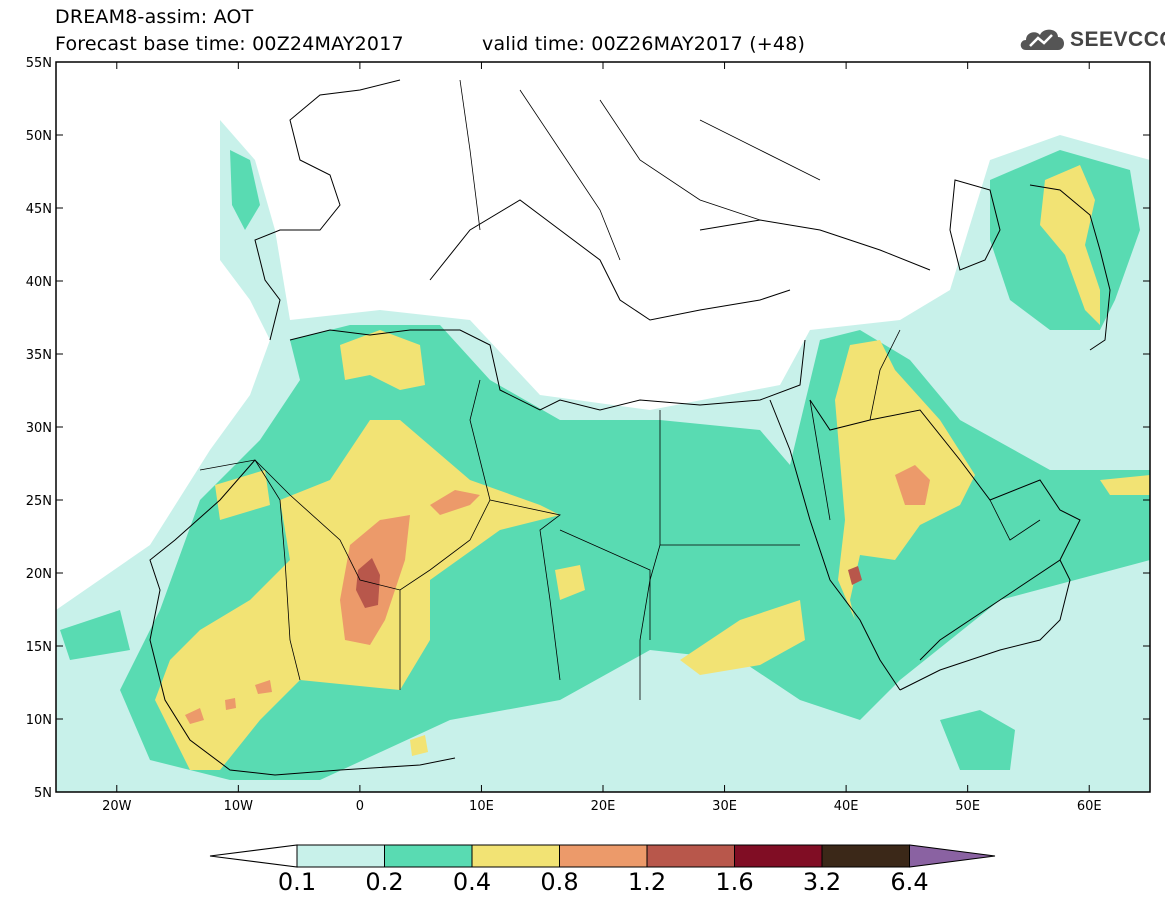 The image size is (1165, 905). Describe the element at coordinates (909, 882) in the screenshot. I see `colorbar-label: 6.4` at that location.